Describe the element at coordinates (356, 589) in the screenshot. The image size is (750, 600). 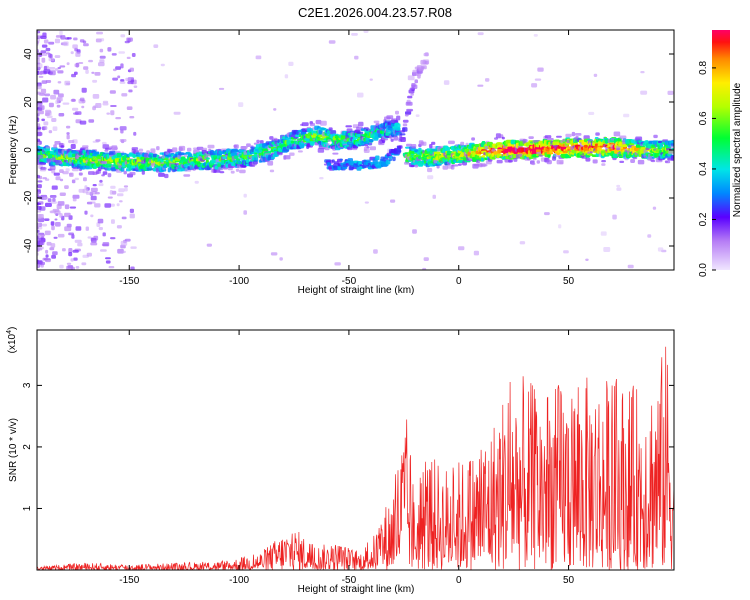
I see `snr-x-label: Height of straight line (km)` at that location.